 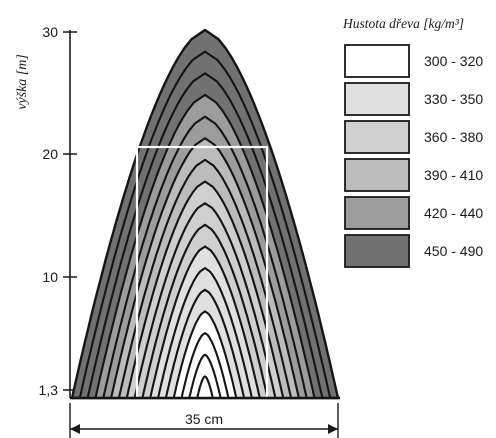 What do you see at coordinates (453, 61) in the screenshot?
I see `legend-label: 300 - 320` at bounding box center [453, 61].